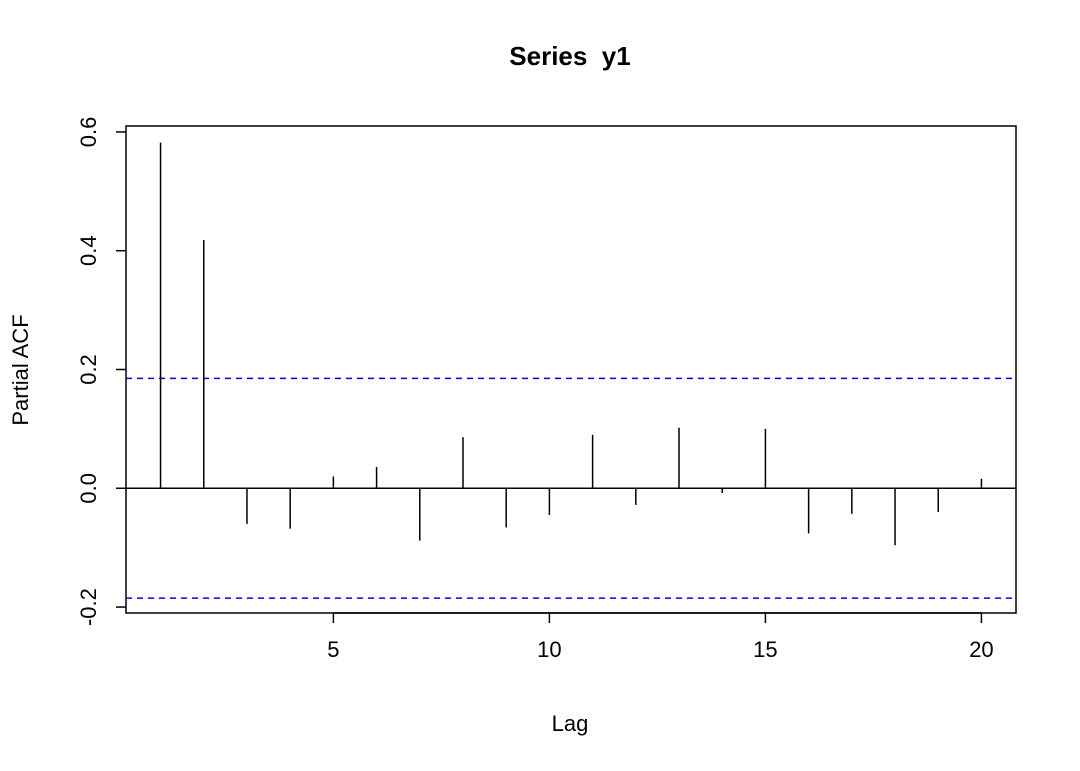 This screenshot has width=1080, height=771. Describe the element at coordinates (88, 488) in the screenshot. I see `y-tick-label: 0.0` at that location.